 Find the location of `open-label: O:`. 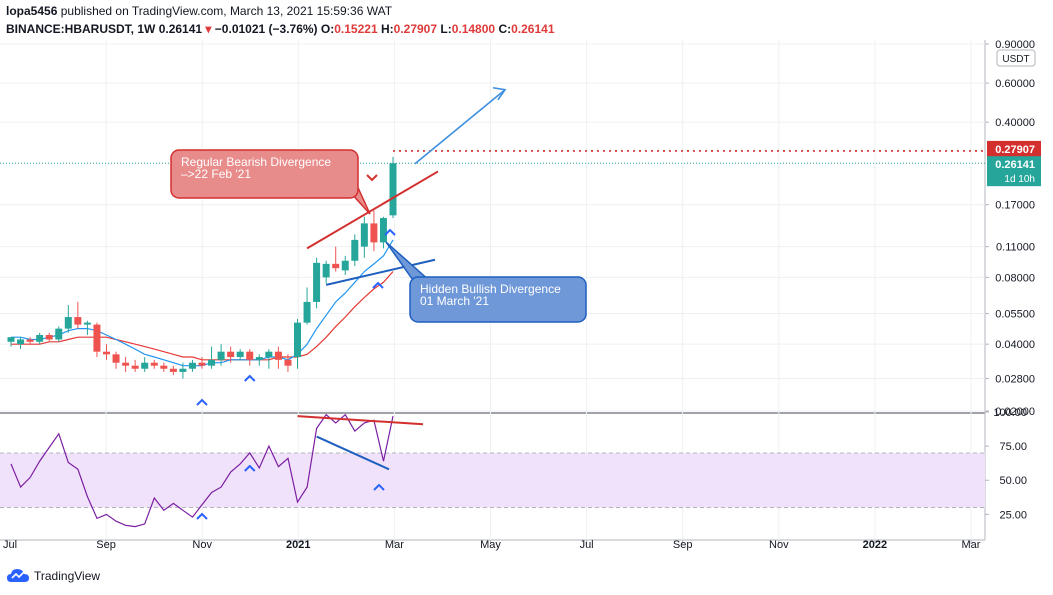

open-label: O: is located at coordinates (327, 29).